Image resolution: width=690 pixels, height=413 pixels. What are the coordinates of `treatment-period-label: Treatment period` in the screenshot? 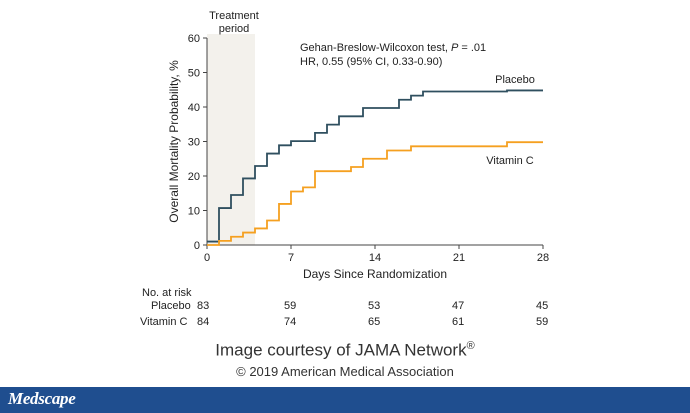 It's located at (234, 22).